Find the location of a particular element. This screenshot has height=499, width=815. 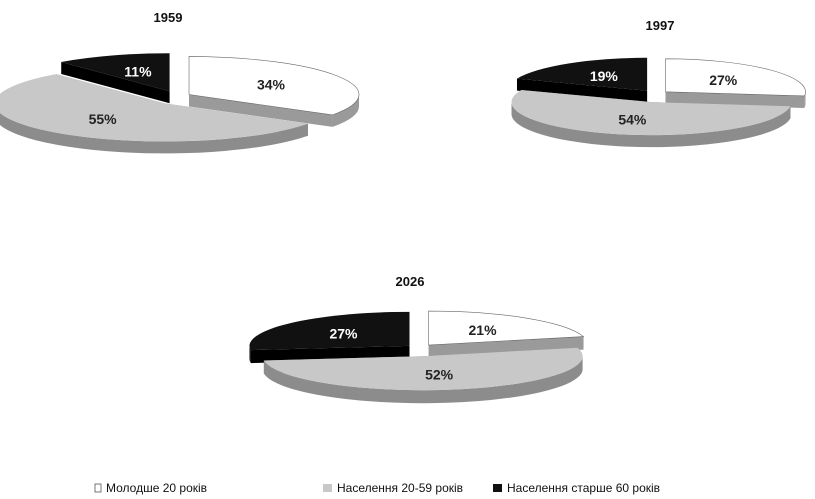

legend-label-adult: Населення 20-59 років is located at coordinates (400, 488).